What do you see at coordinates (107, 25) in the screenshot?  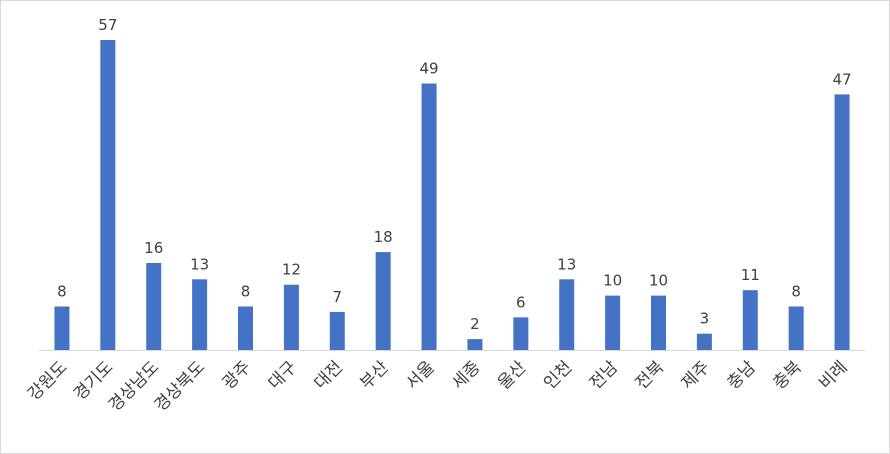 I see `data-label: 57` at bounding box center [107, 25].